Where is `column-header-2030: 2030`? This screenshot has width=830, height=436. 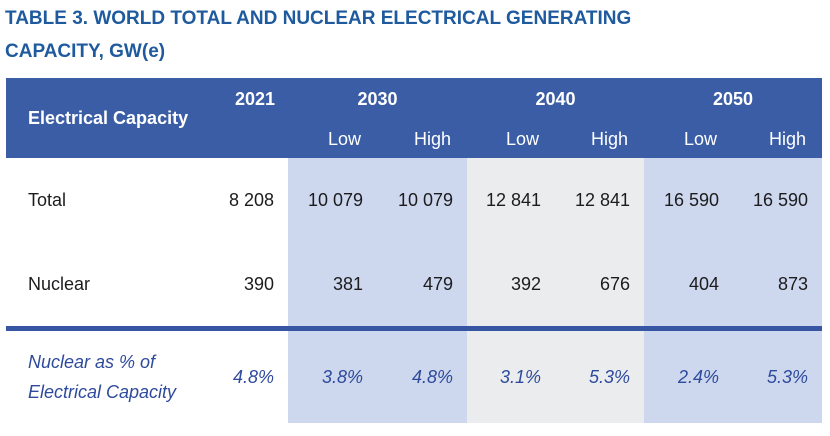 column-header-2030: 2030 is located at coordinates (377, 99).